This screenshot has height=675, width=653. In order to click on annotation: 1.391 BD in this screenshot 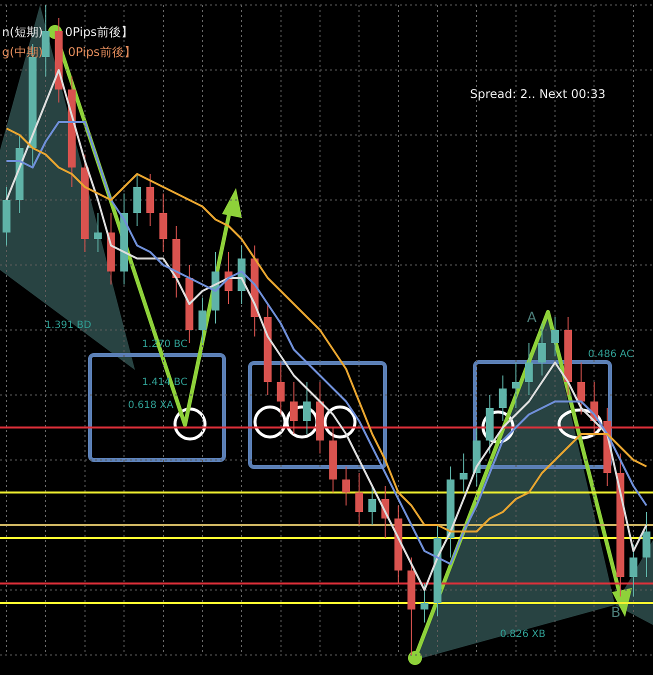, I will do `click(68, 325)`.